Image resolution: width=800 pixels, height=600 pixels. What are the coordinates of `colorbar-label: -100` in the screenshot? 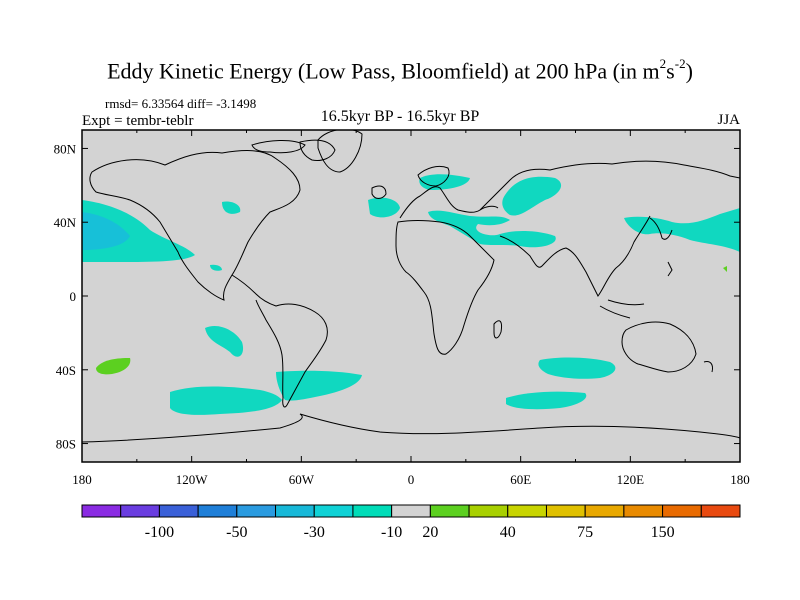 It's located at (159, 532).